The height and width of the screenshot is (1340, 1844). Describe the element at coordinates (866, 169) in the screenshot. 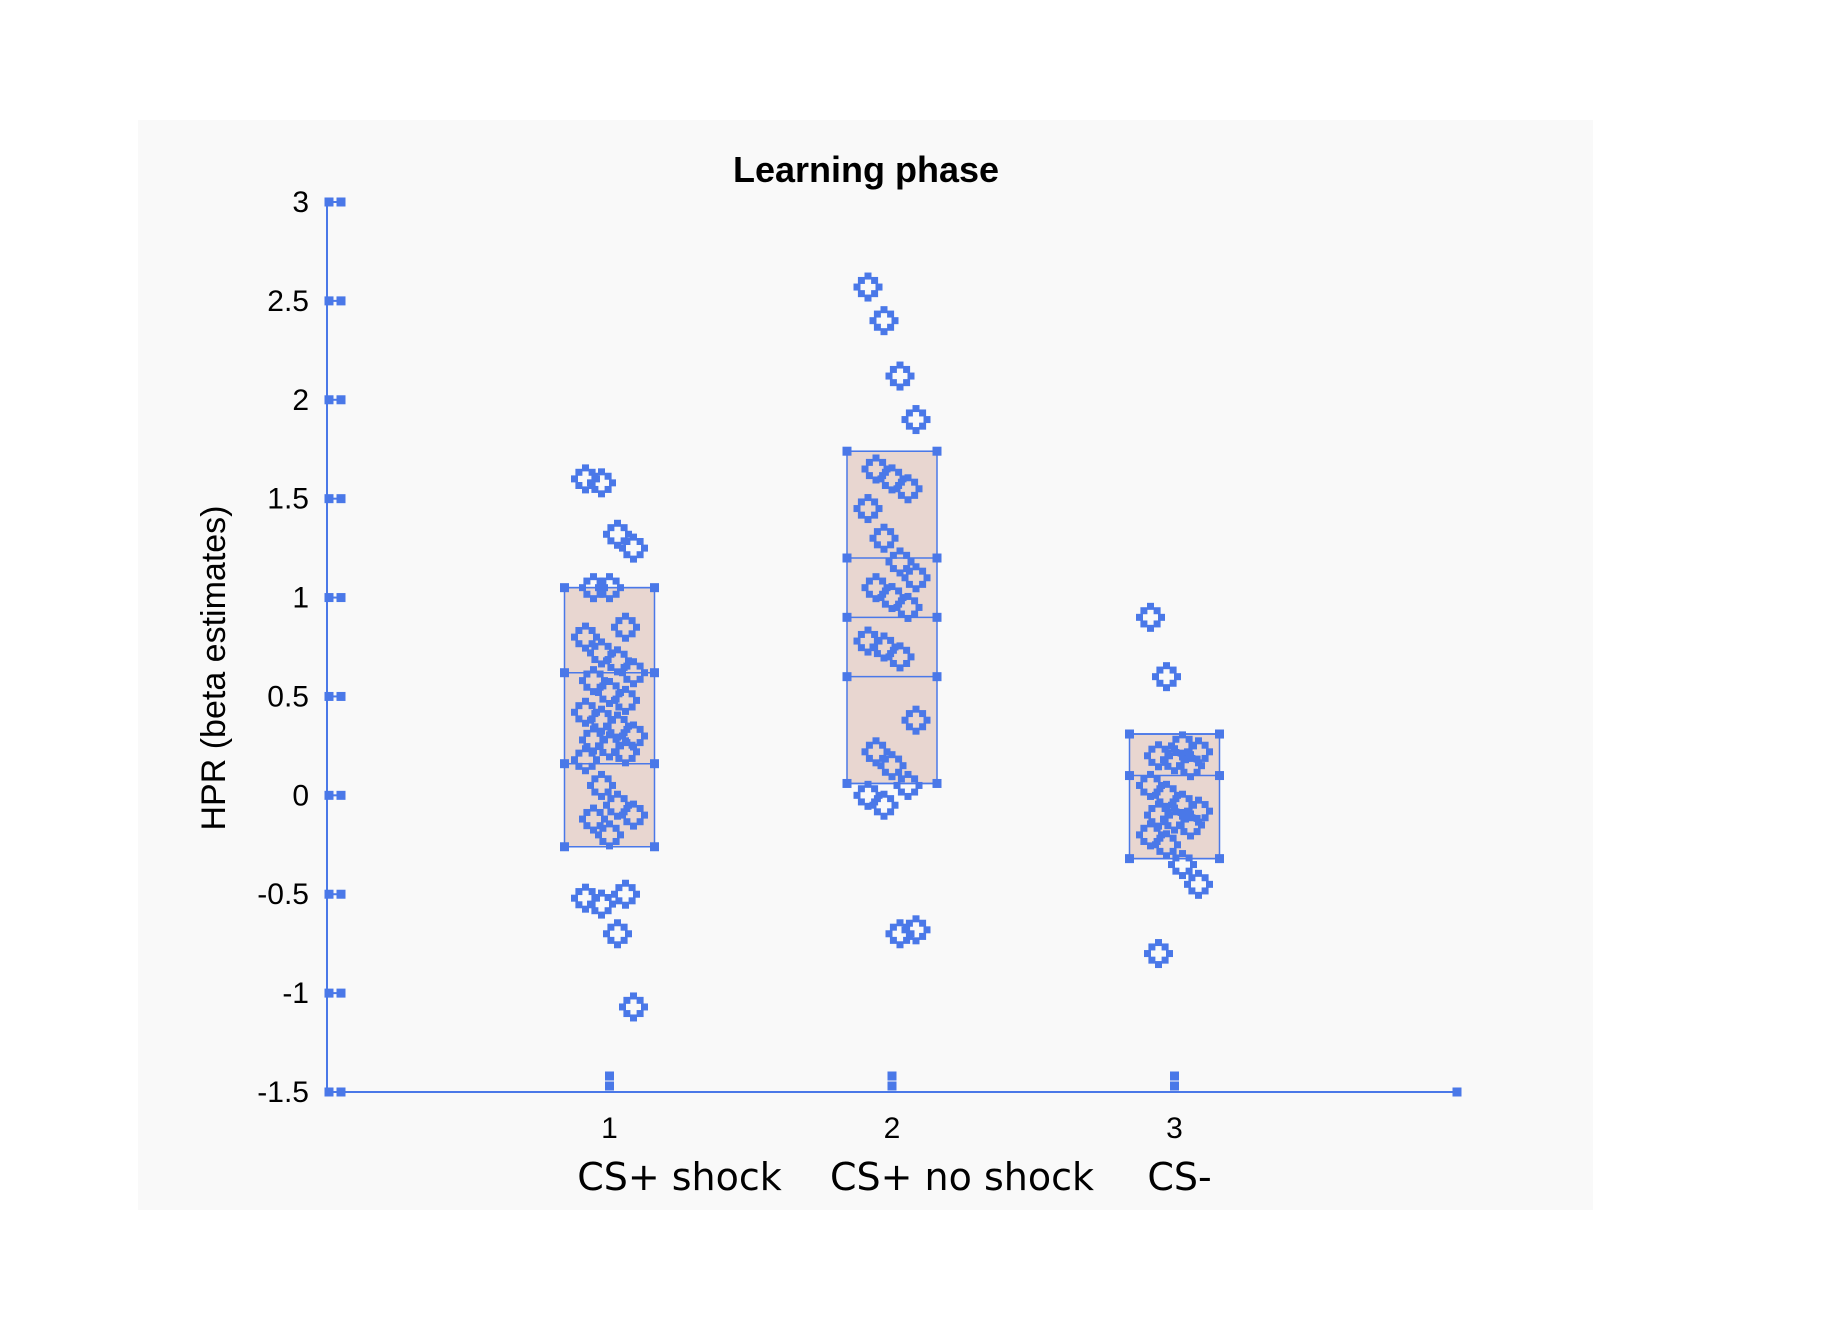

I see `chart-title: Learning phase` at that location.